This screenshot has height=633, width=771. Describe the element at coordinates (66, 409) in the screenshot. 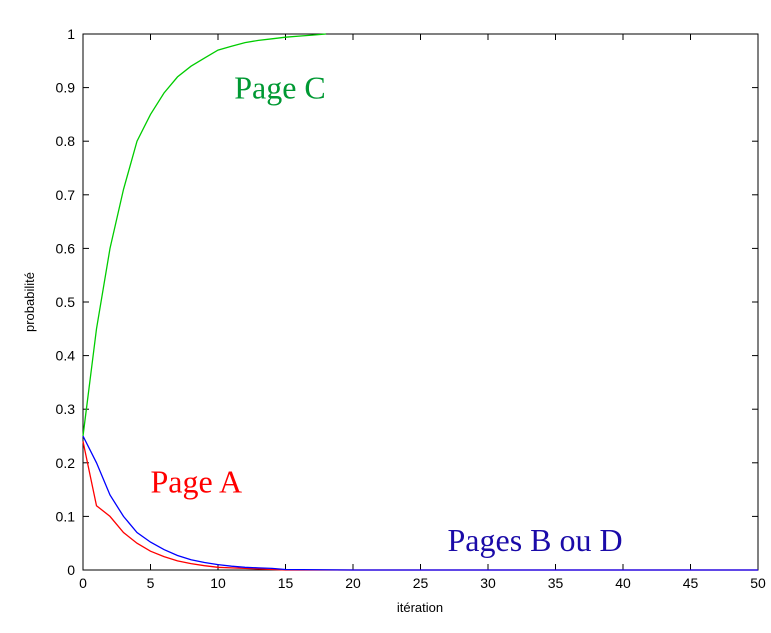

I see `y-tick-label: 0.3` at that location.